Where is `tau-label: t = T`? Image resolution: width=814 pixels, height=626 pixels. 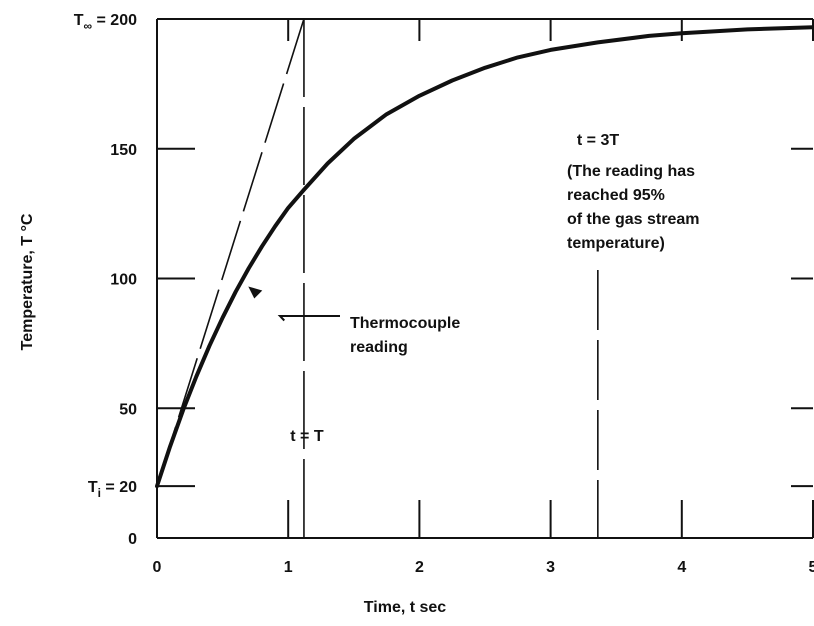 tau-label: t = T is located at coordinates (307, 436).